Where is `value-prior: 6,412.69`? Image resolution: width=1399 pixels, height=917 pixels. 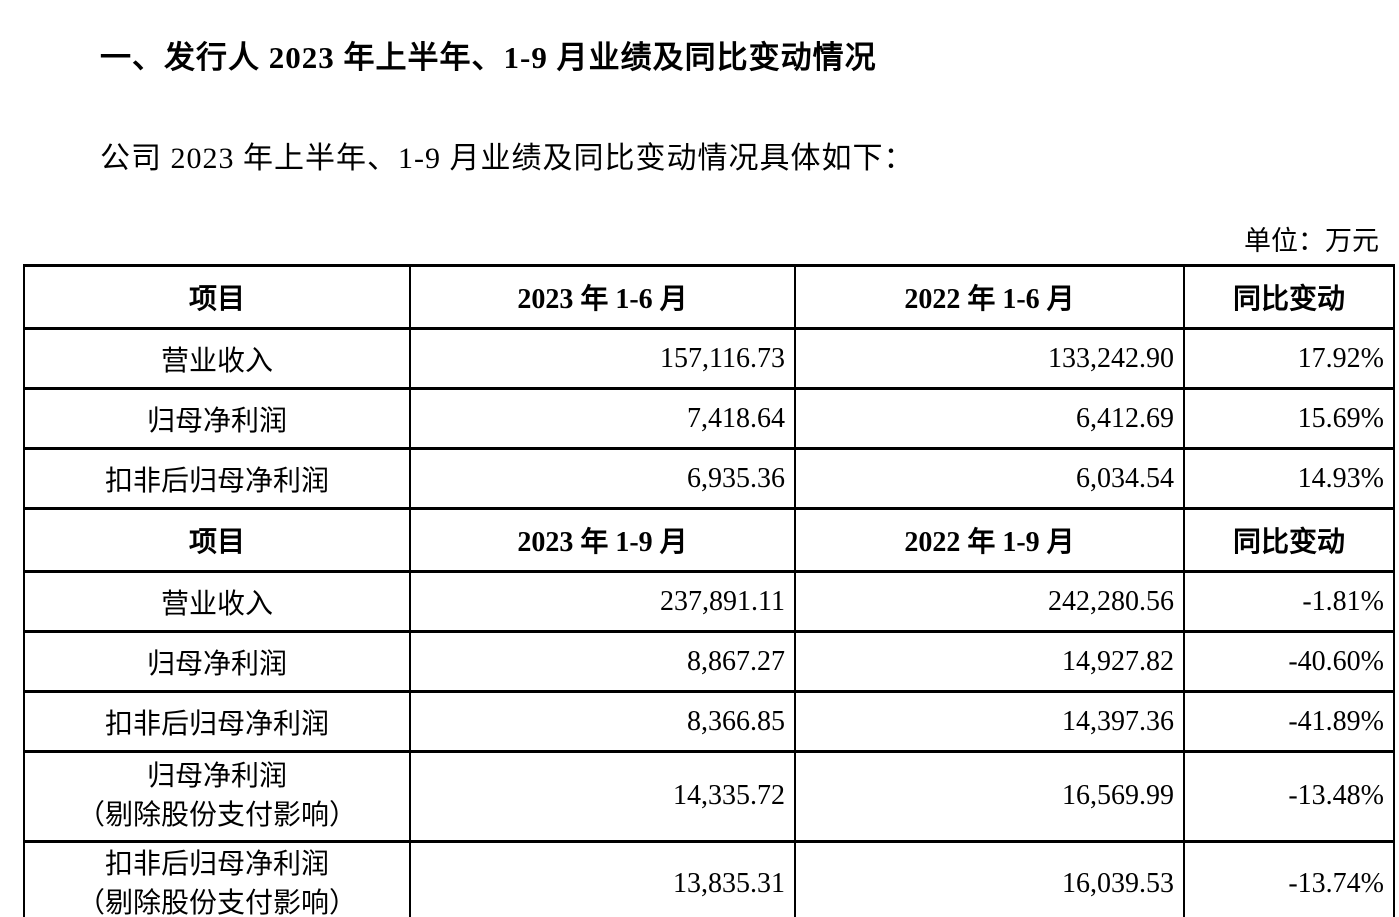
value-prior: 6,412.69 is located at coordinates (989, 418).